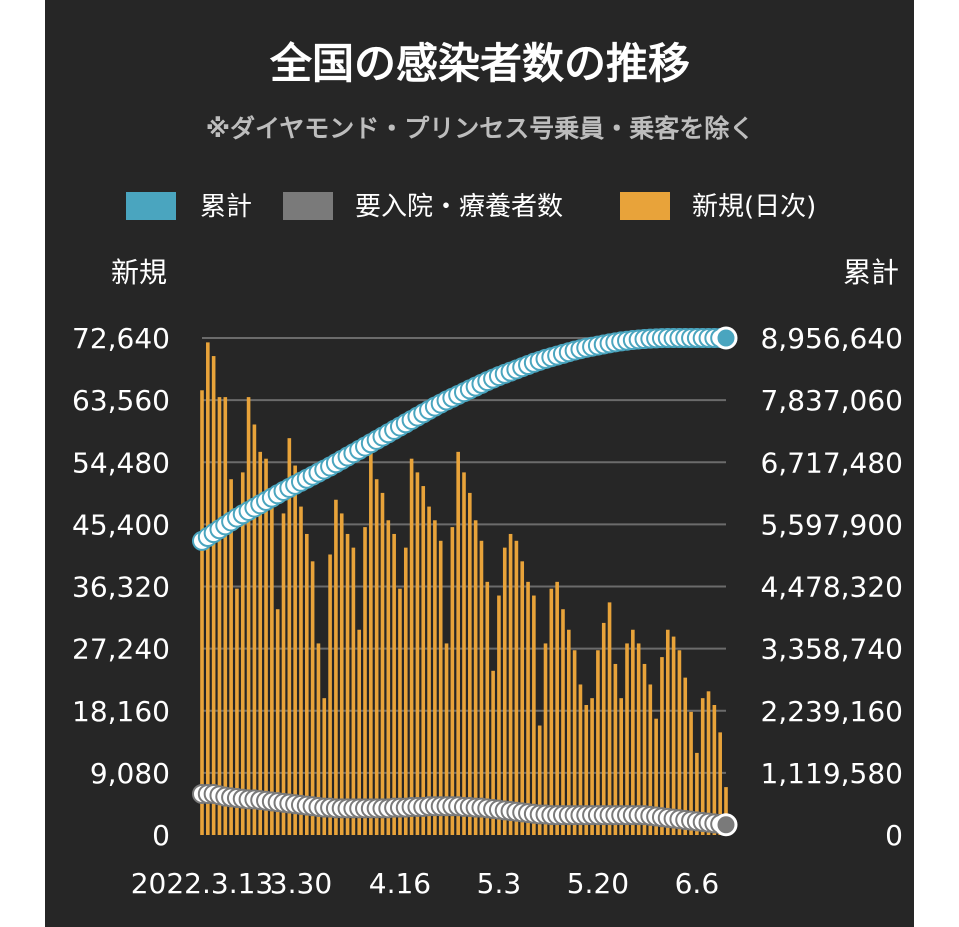 Image resolution: width=959 pixels, height=927 pixels. What do you see at coordinates (754, 207) in the screenshot?
I see `legend-label-new-daily: 新規(日次)` at bounding box center [754, 207].